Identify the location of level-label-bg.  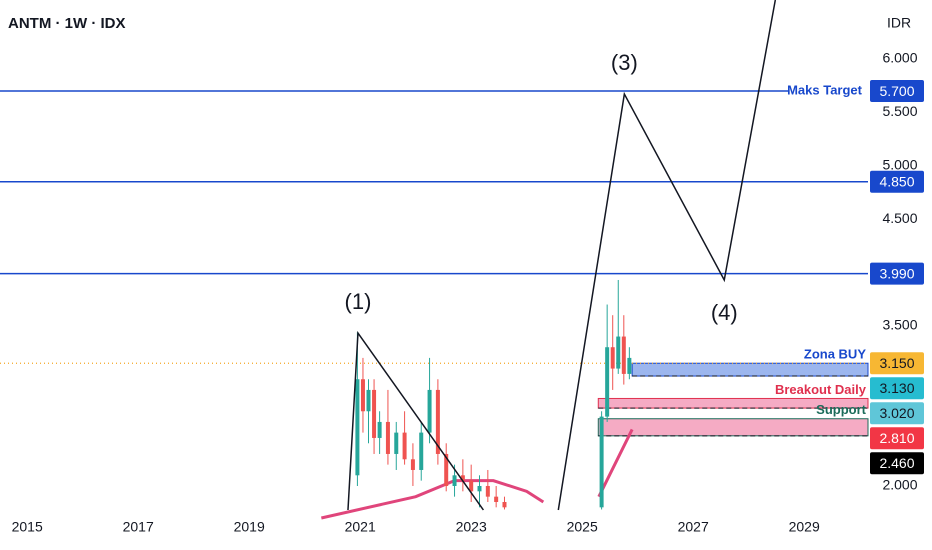
(828, 91).